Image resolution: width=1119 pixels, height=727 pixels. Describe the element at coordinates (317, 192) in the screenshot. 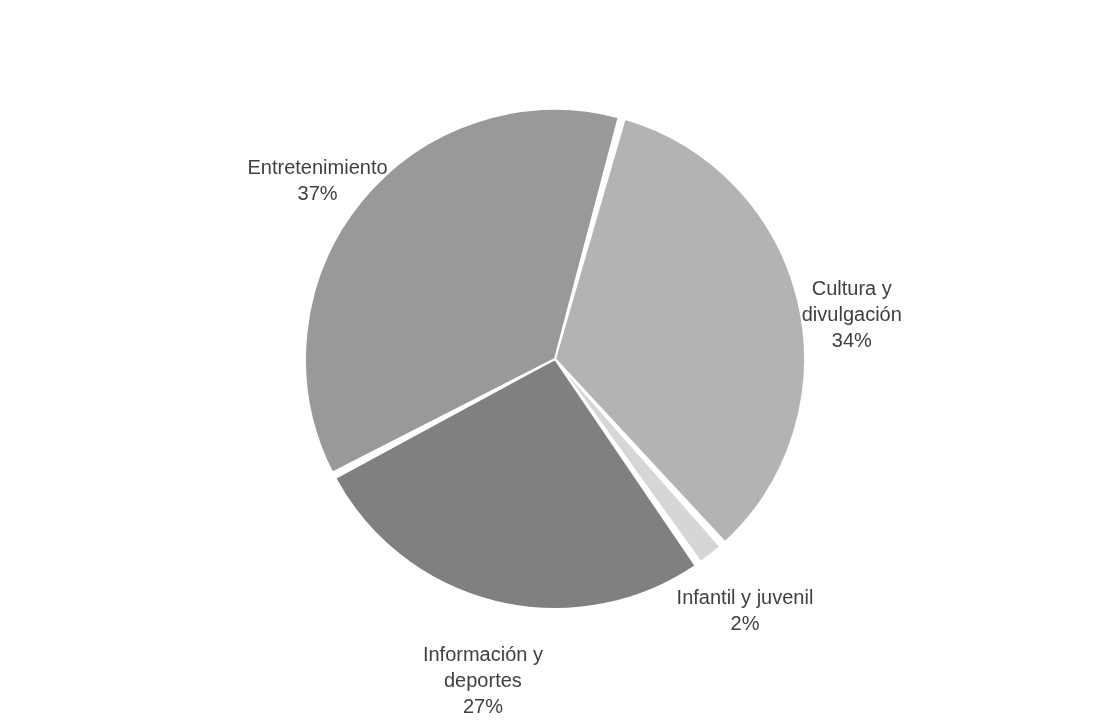

I see `data-label: 37%` at that location.